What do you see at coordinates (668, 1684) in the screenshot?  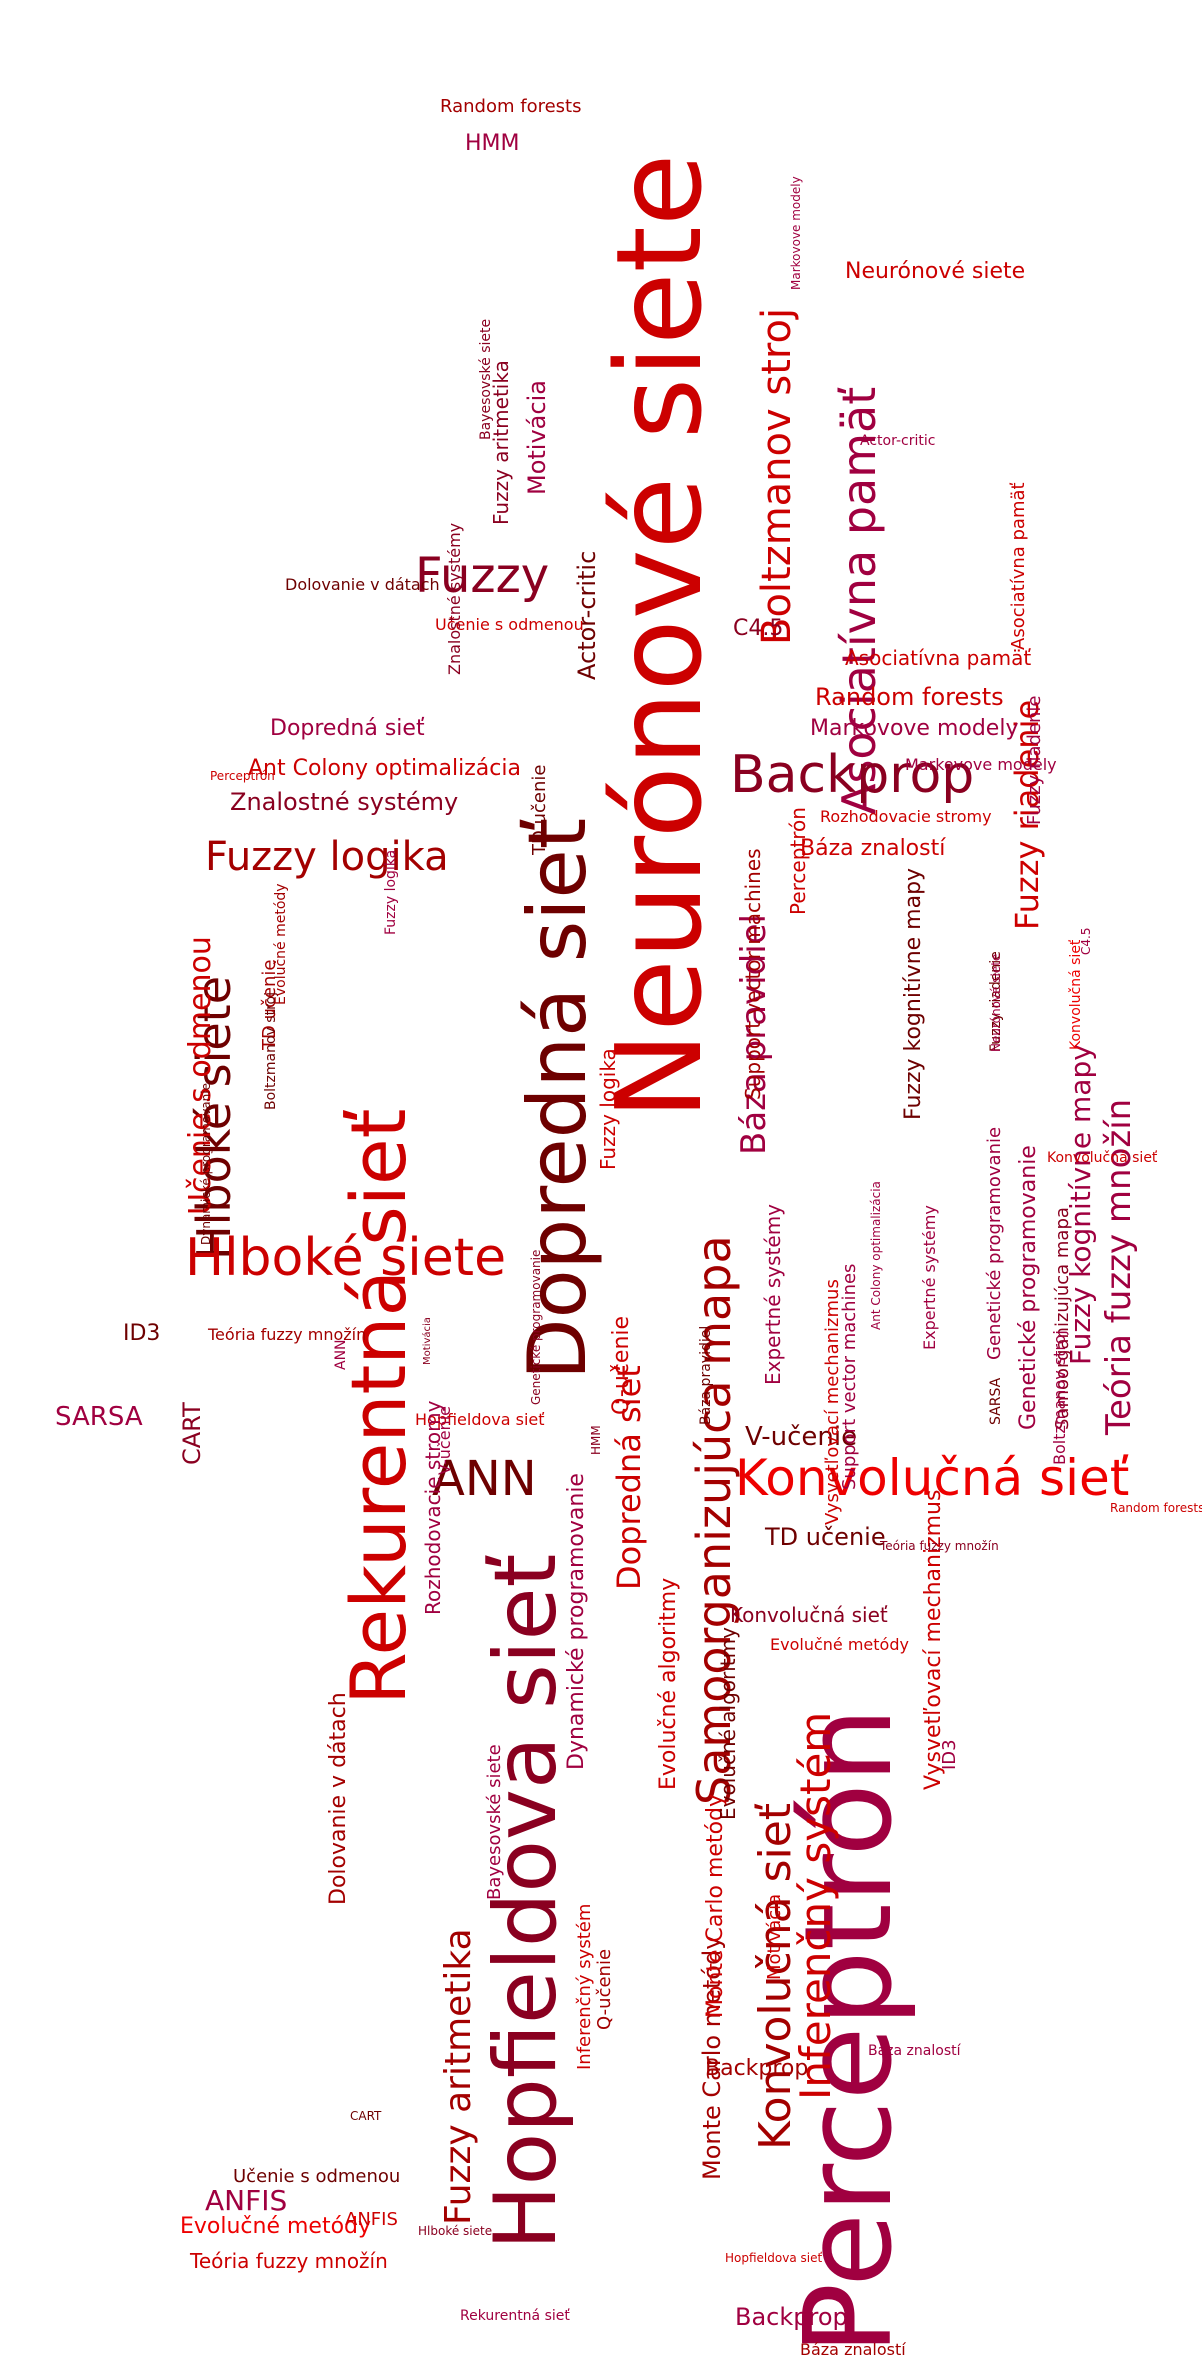 I see `cloud-word-evolucne-algoritmy: Evolučné algoritmy` at bounding box center [668, 1684].